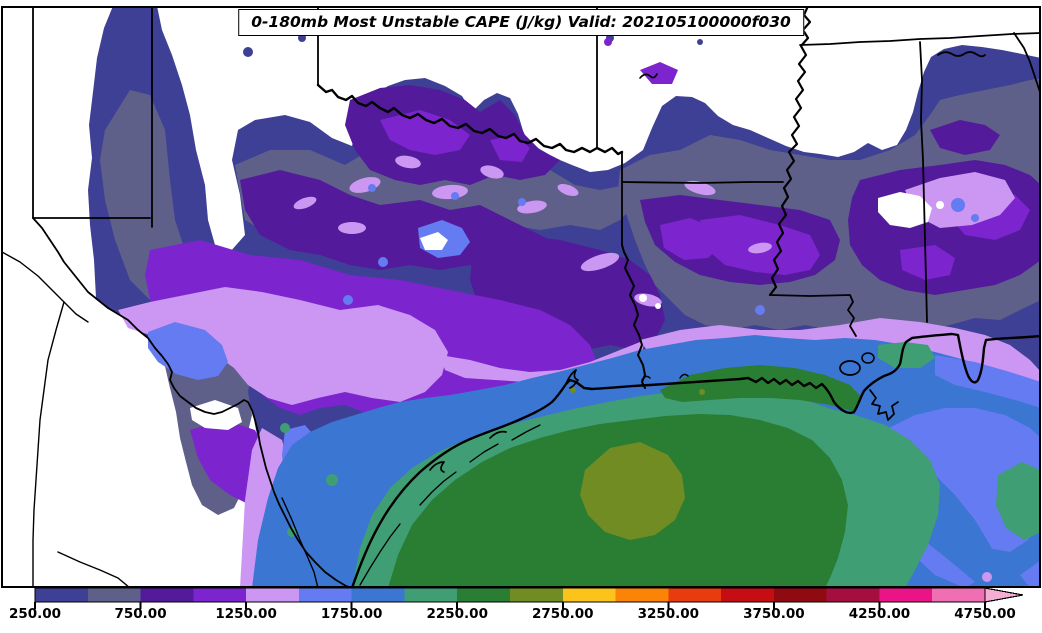 Image resolution: width=1042 pixels, height=633 pixels. I want to click on colorbar-outline, so click(510, 595).